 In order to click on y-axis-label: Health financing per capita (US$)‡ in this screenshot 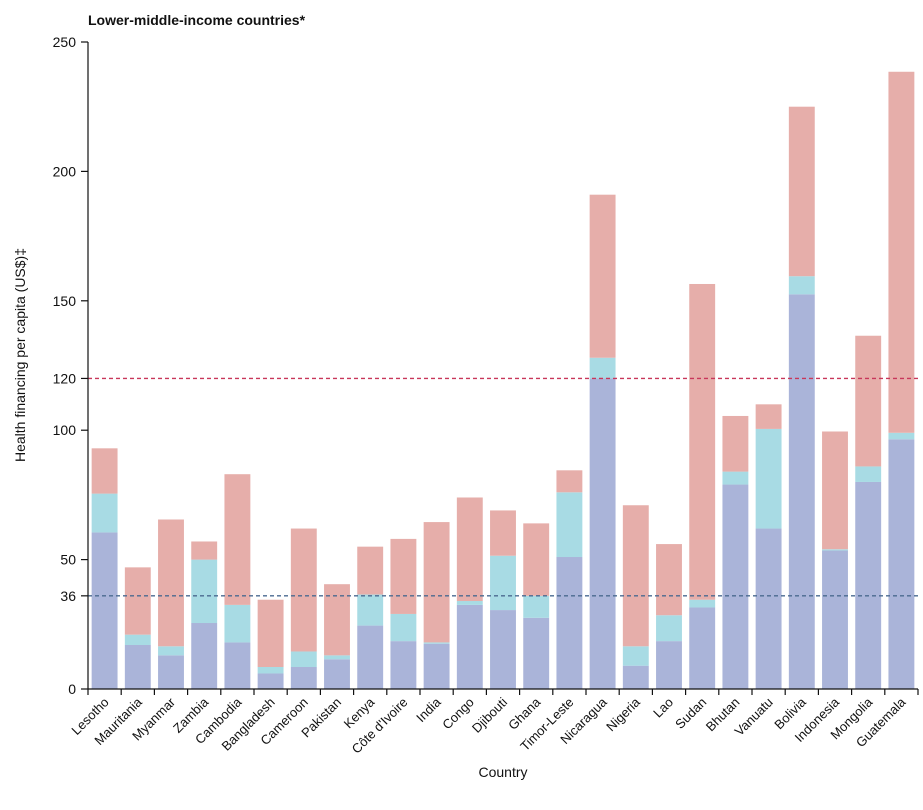, I will do `click(20, 355)`.